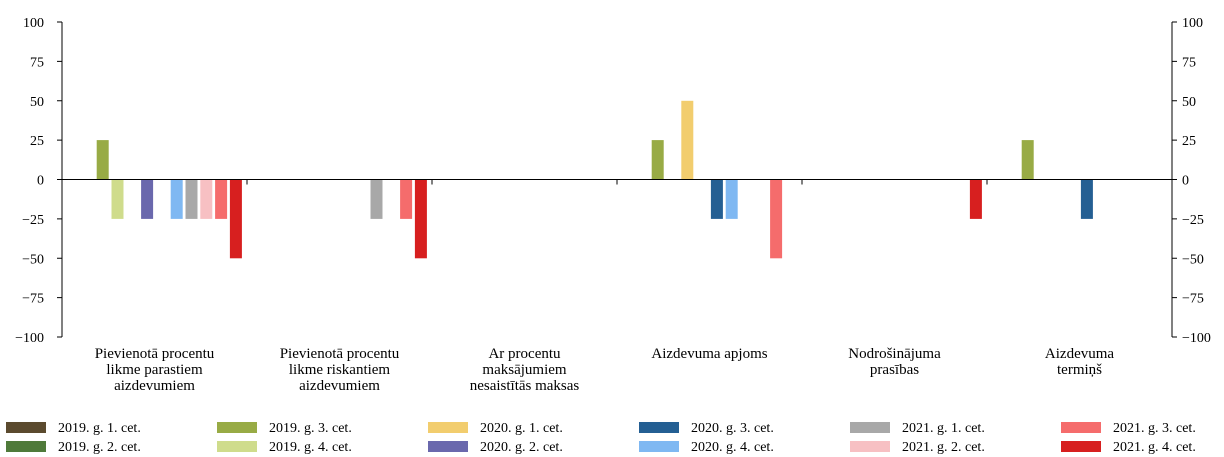 The width and height of the screenshot is (1224, 457). I want to click on x-category-label: Ar procentu maksājumiem nesaistītās maksas, so click(525, 370).